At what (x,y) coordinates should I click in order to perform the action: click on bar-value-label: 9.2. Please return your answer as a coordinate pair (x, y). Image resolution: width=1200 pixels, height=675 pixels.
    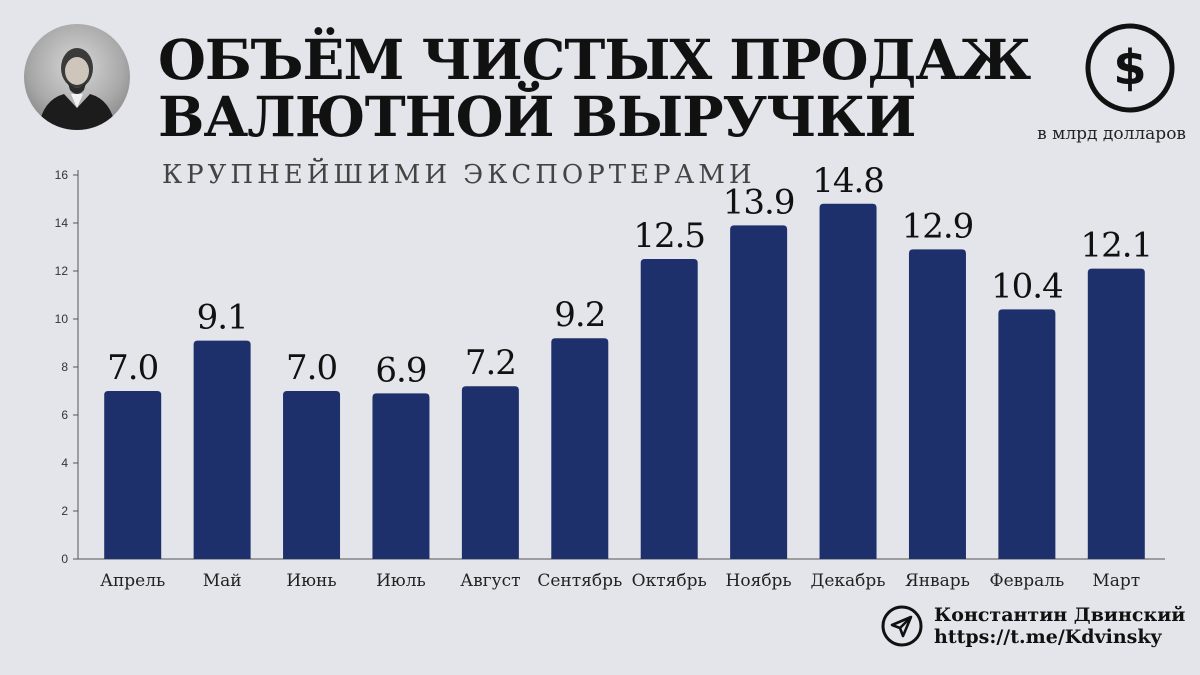
    Looking at the image, I should click on (579, 315).